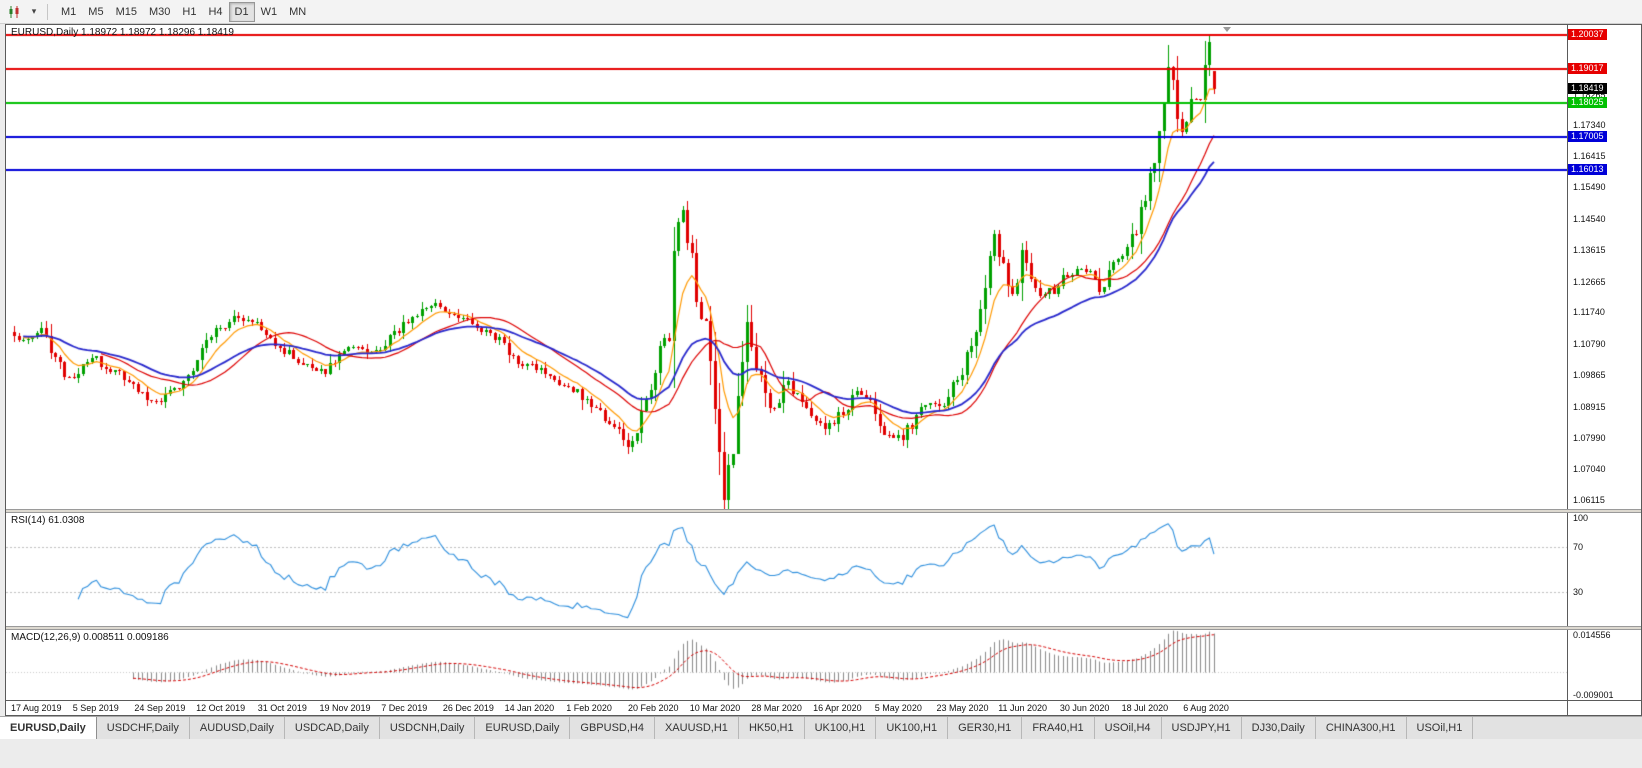 Image resolution: width=1642 pixels, height=768 pixels. What do you see at coordinates (237, 728) in the screenshot?
I see `chart-tab-audusd-daily: AUDUSD,Daily` at bounding box center [237, 728].